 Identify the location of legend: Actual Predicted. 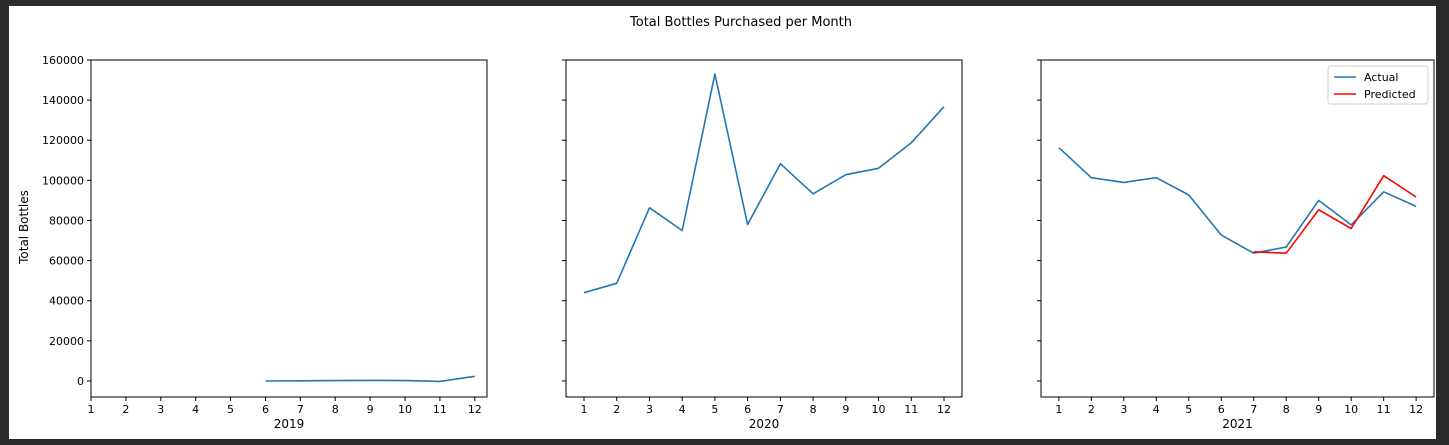
(1378, 85).